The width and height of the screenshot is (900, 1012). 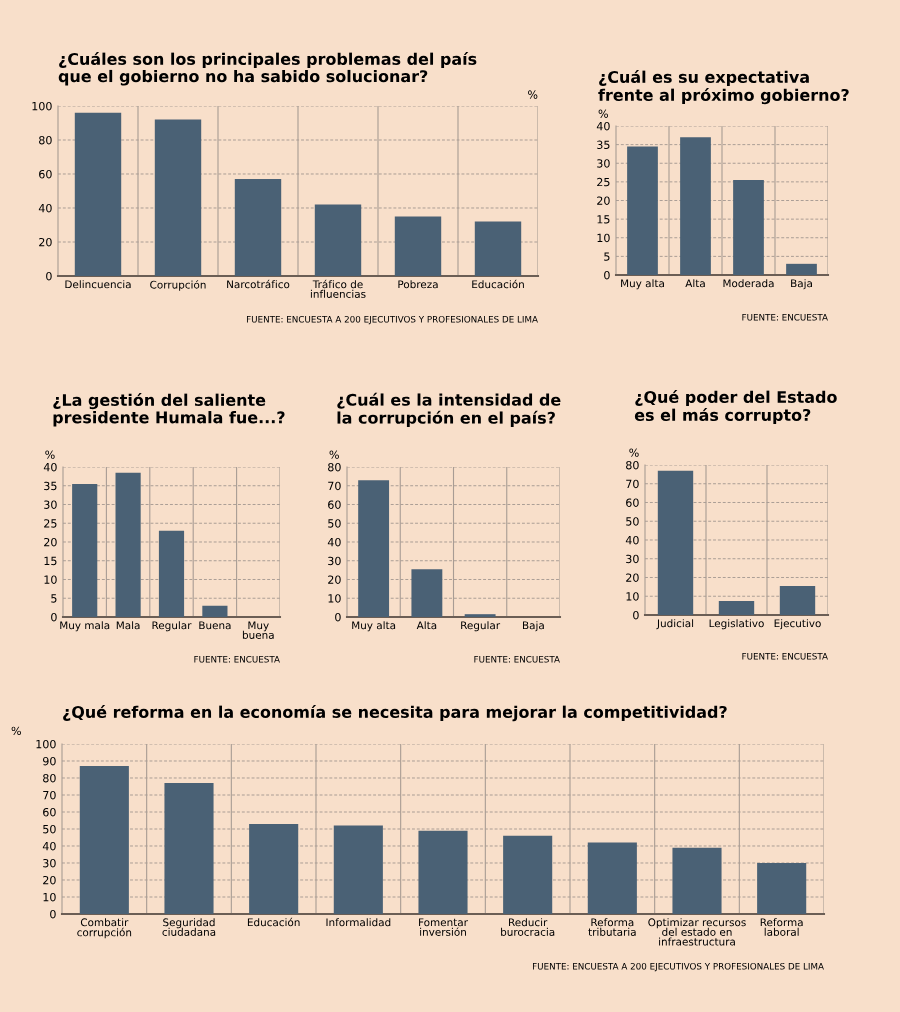 I want to click on x-tick-label: Pobreza, so click(x=418, y=284).